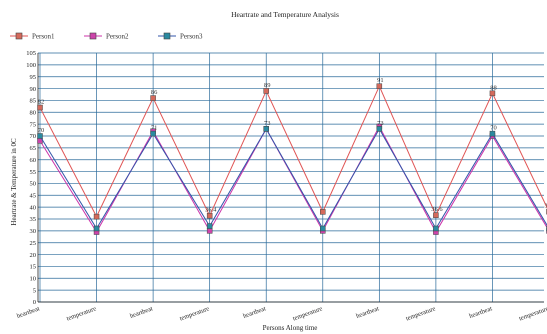  I want to click on y-tick-label: 25, so click(33, 243).